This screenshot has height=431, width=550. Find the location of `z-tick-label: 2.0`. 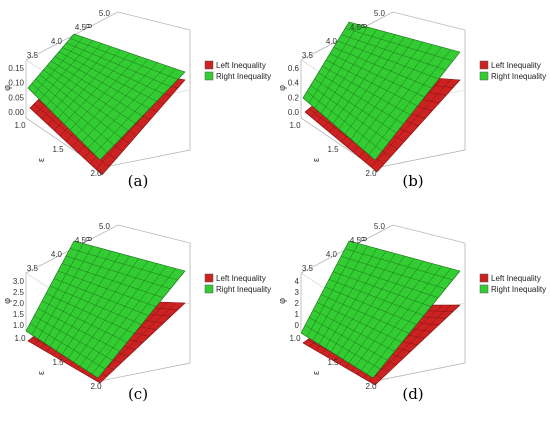

z-tick-label: 2.0 is located at coordinates (19, 303).